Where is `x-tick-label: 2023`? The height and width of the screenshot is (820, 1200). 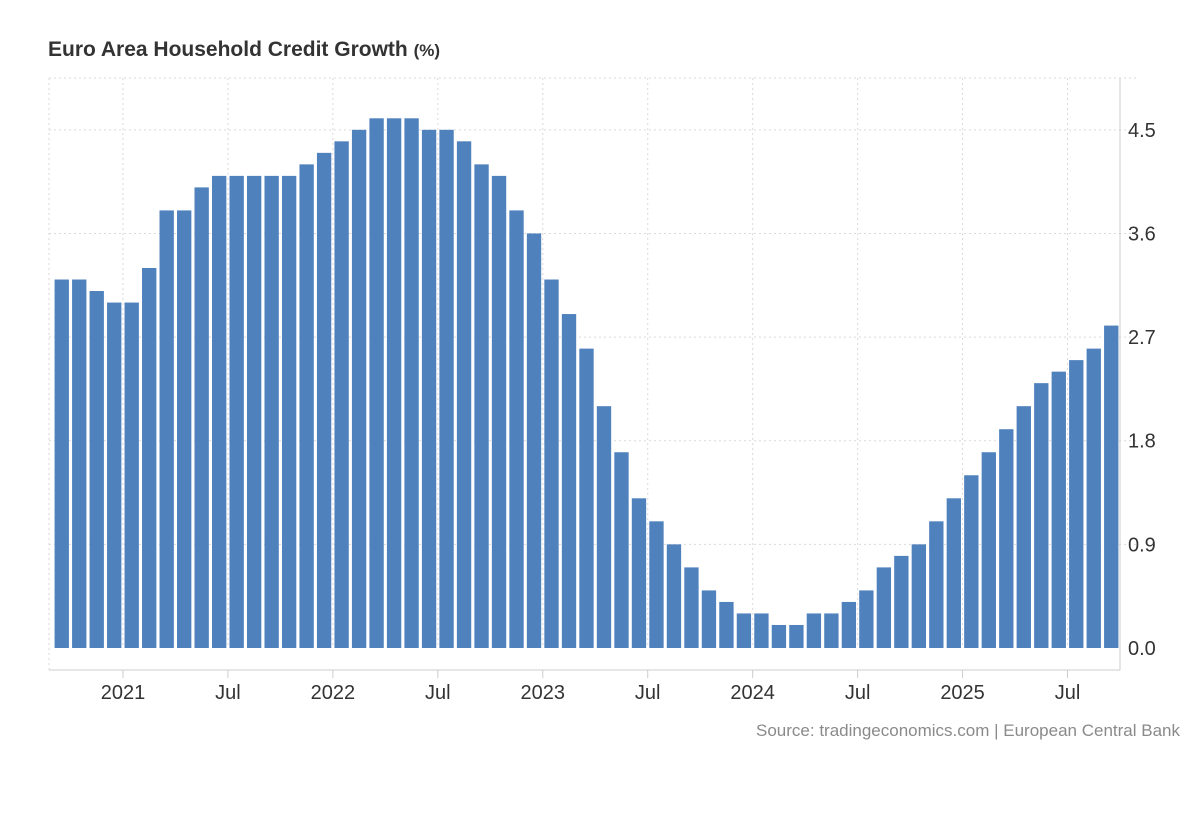 x-tick-label: 2023 is located at coordinates (543, 693).